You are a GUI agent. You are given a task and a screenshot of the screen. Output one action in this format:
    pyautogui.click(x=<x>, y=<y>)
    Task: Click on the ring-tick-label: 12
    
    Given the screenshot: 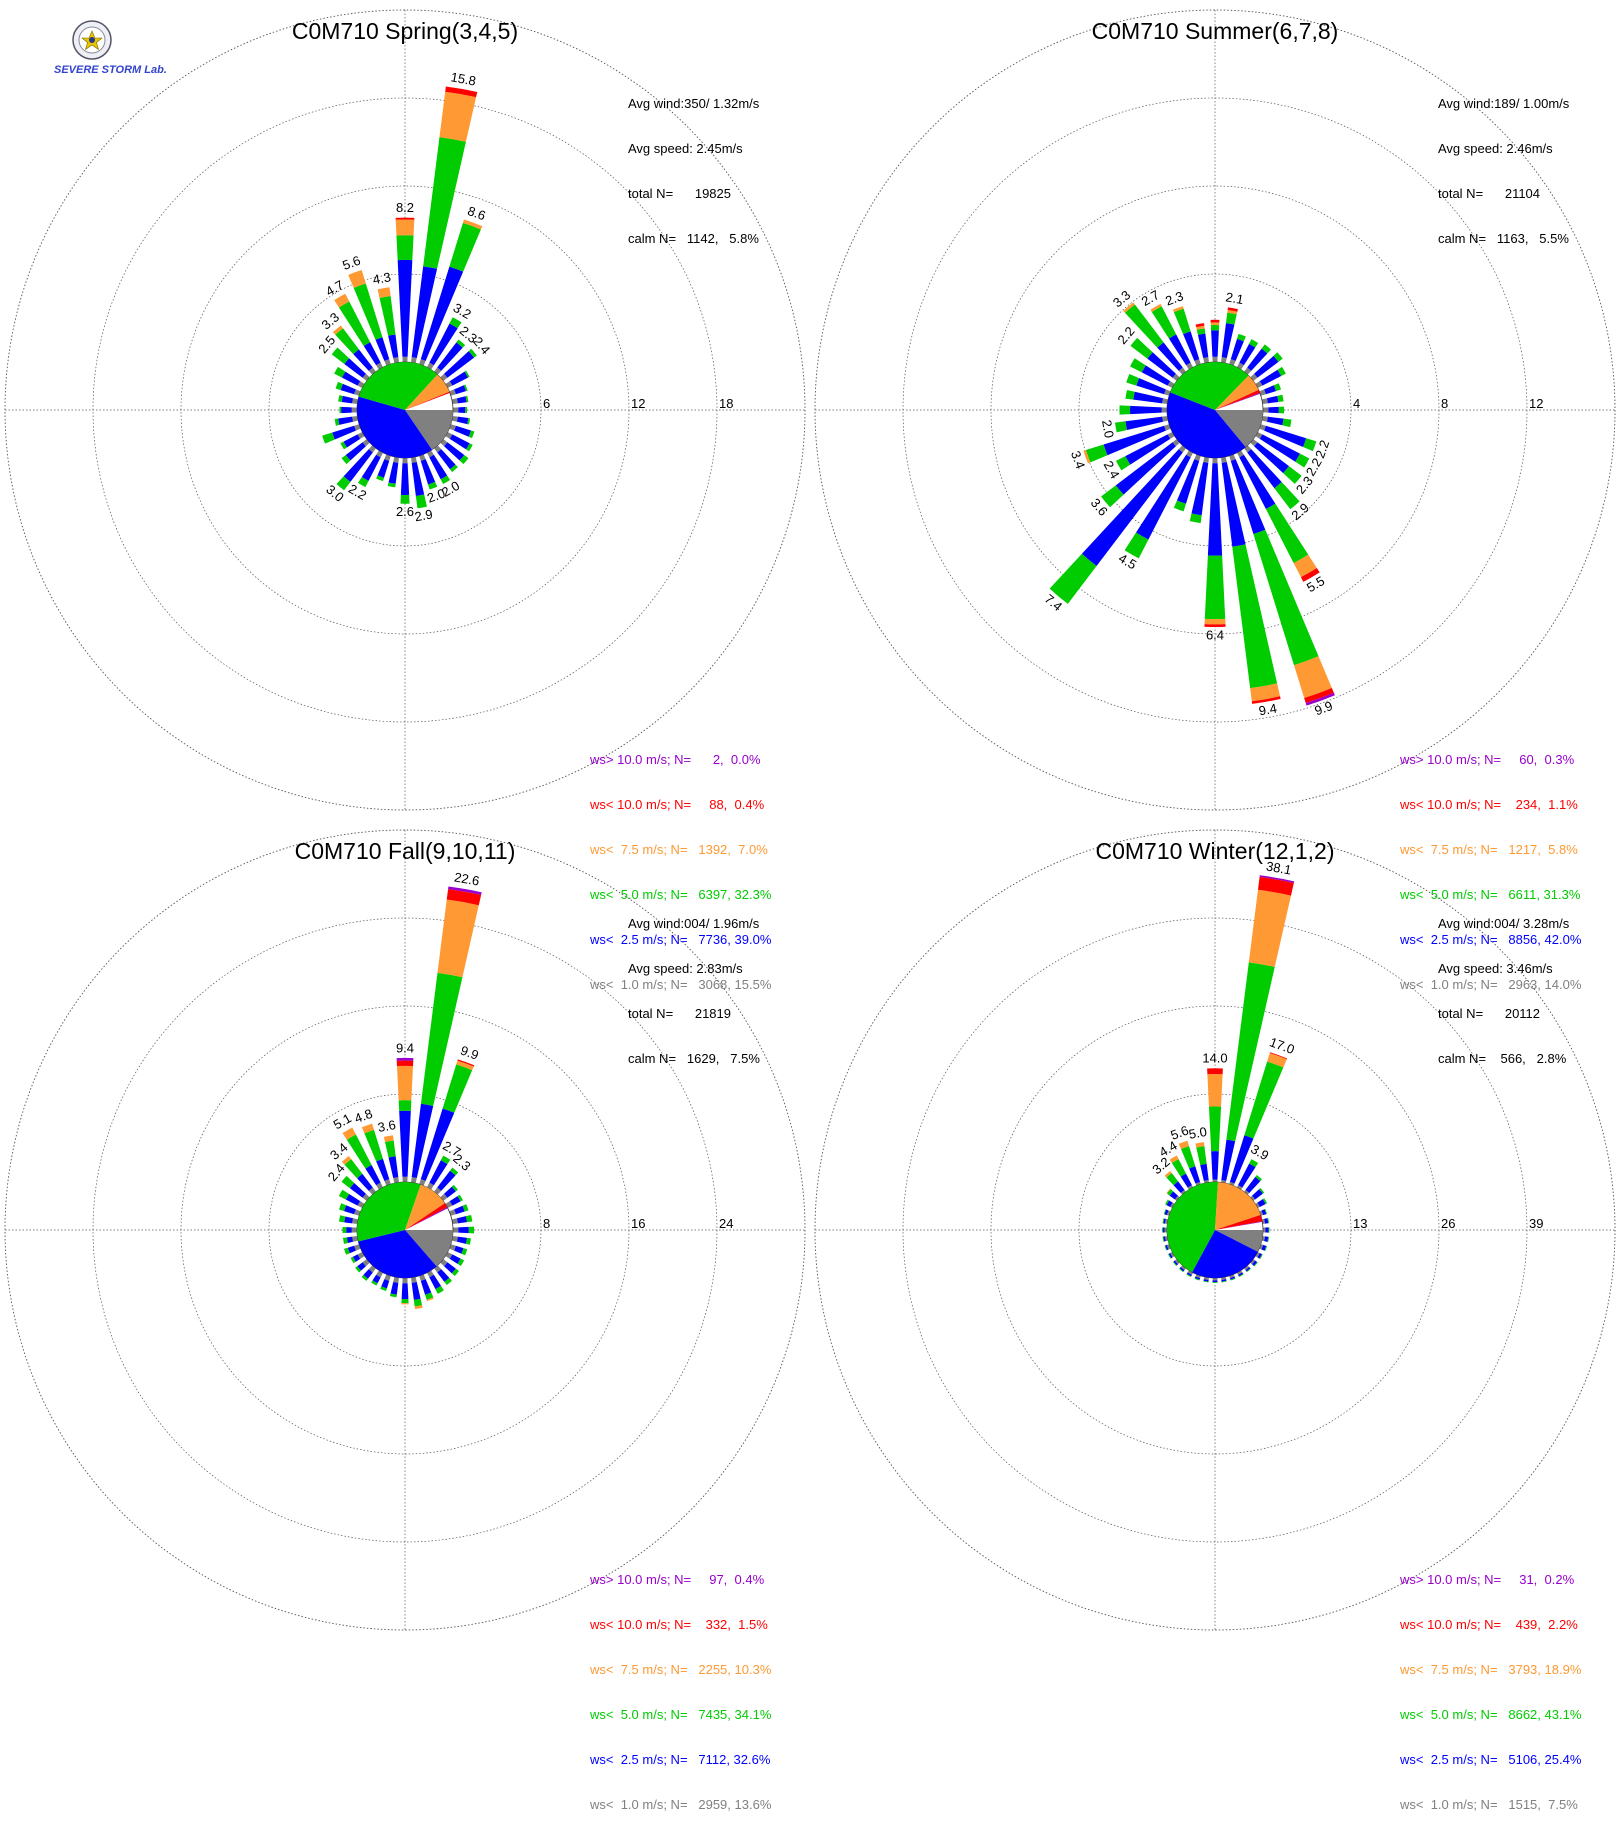 What is the action you would take?
    pyautogui.click(x=638, y=403)
    